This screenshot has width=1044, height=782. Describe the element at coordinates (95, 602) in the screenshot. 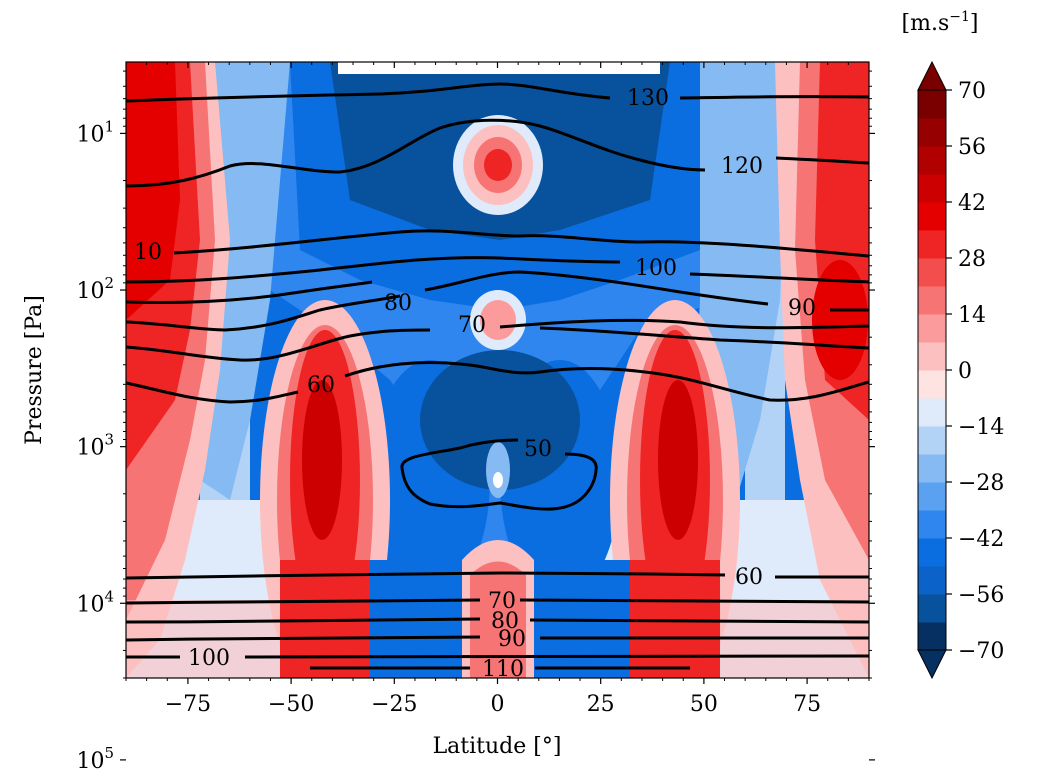

I see `y-tick-label: 10⁴` at that location.